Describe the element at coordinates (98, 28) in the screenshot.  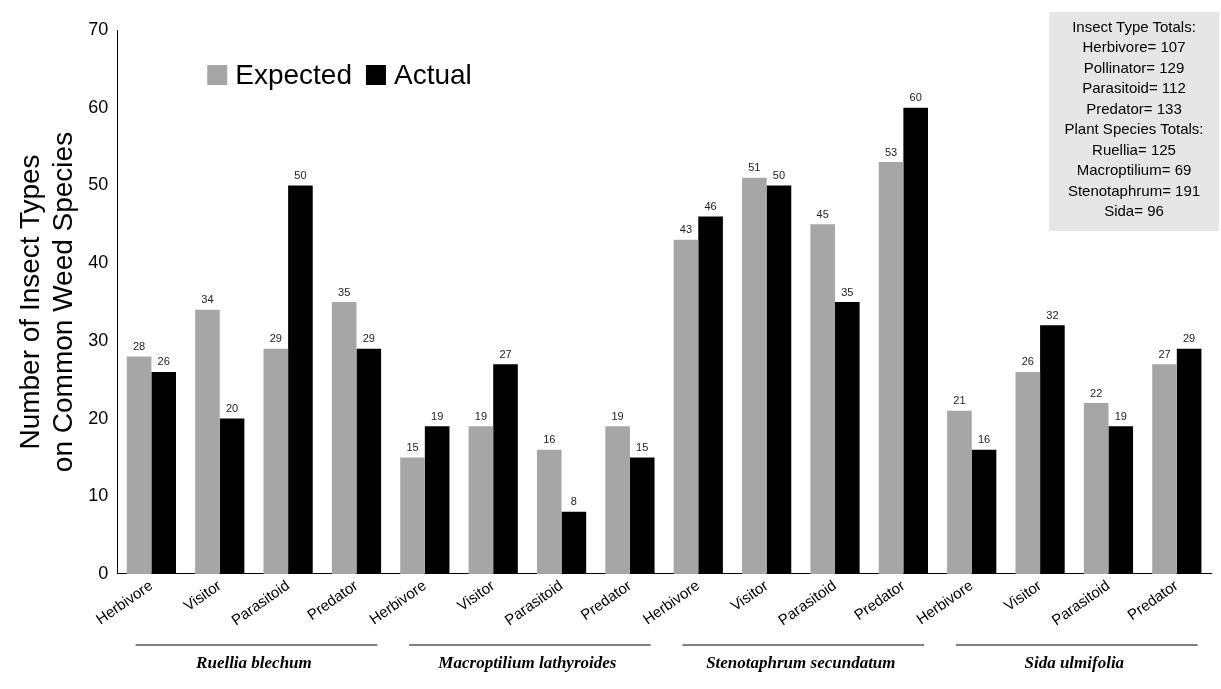
I see `y-tick-label: 70` at that location.